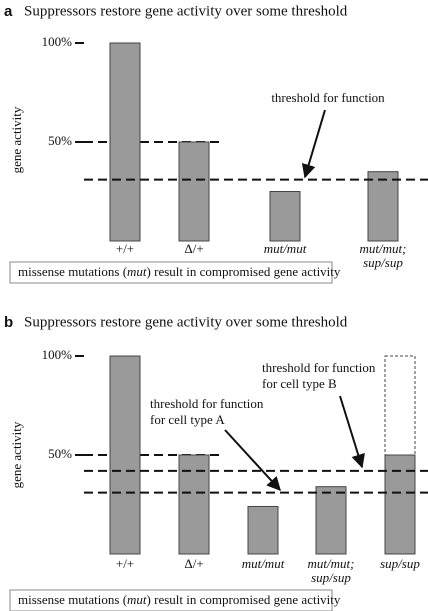 The height and width of the screenshot is (611, 428). I want to click on threshold-label: for cell type A, so click(187, 419).